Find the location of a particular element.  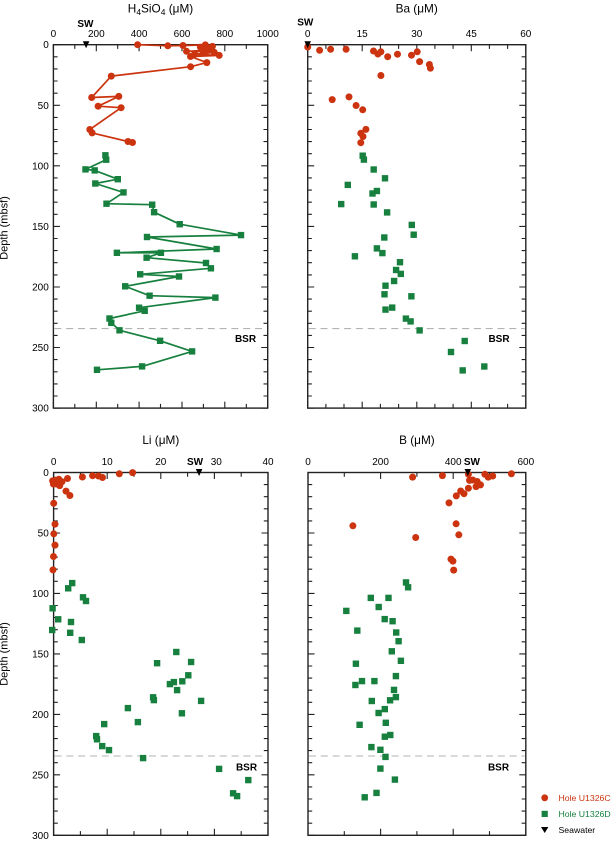

svg-text: 60 is located at coordinates (526, 34).